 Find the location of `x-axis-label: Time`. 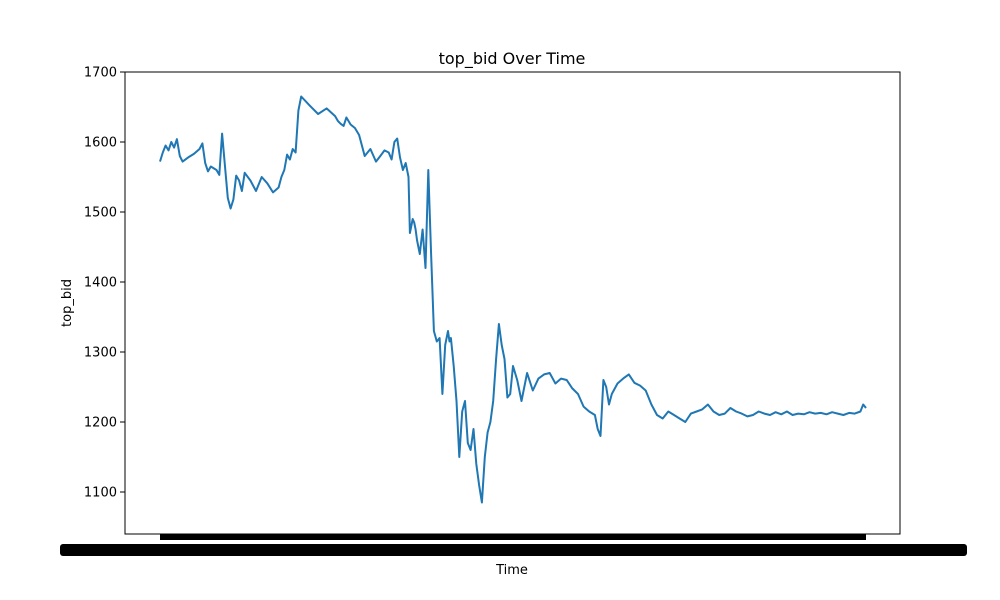

x-axis-label: Time is located at coordinates (511, 570).